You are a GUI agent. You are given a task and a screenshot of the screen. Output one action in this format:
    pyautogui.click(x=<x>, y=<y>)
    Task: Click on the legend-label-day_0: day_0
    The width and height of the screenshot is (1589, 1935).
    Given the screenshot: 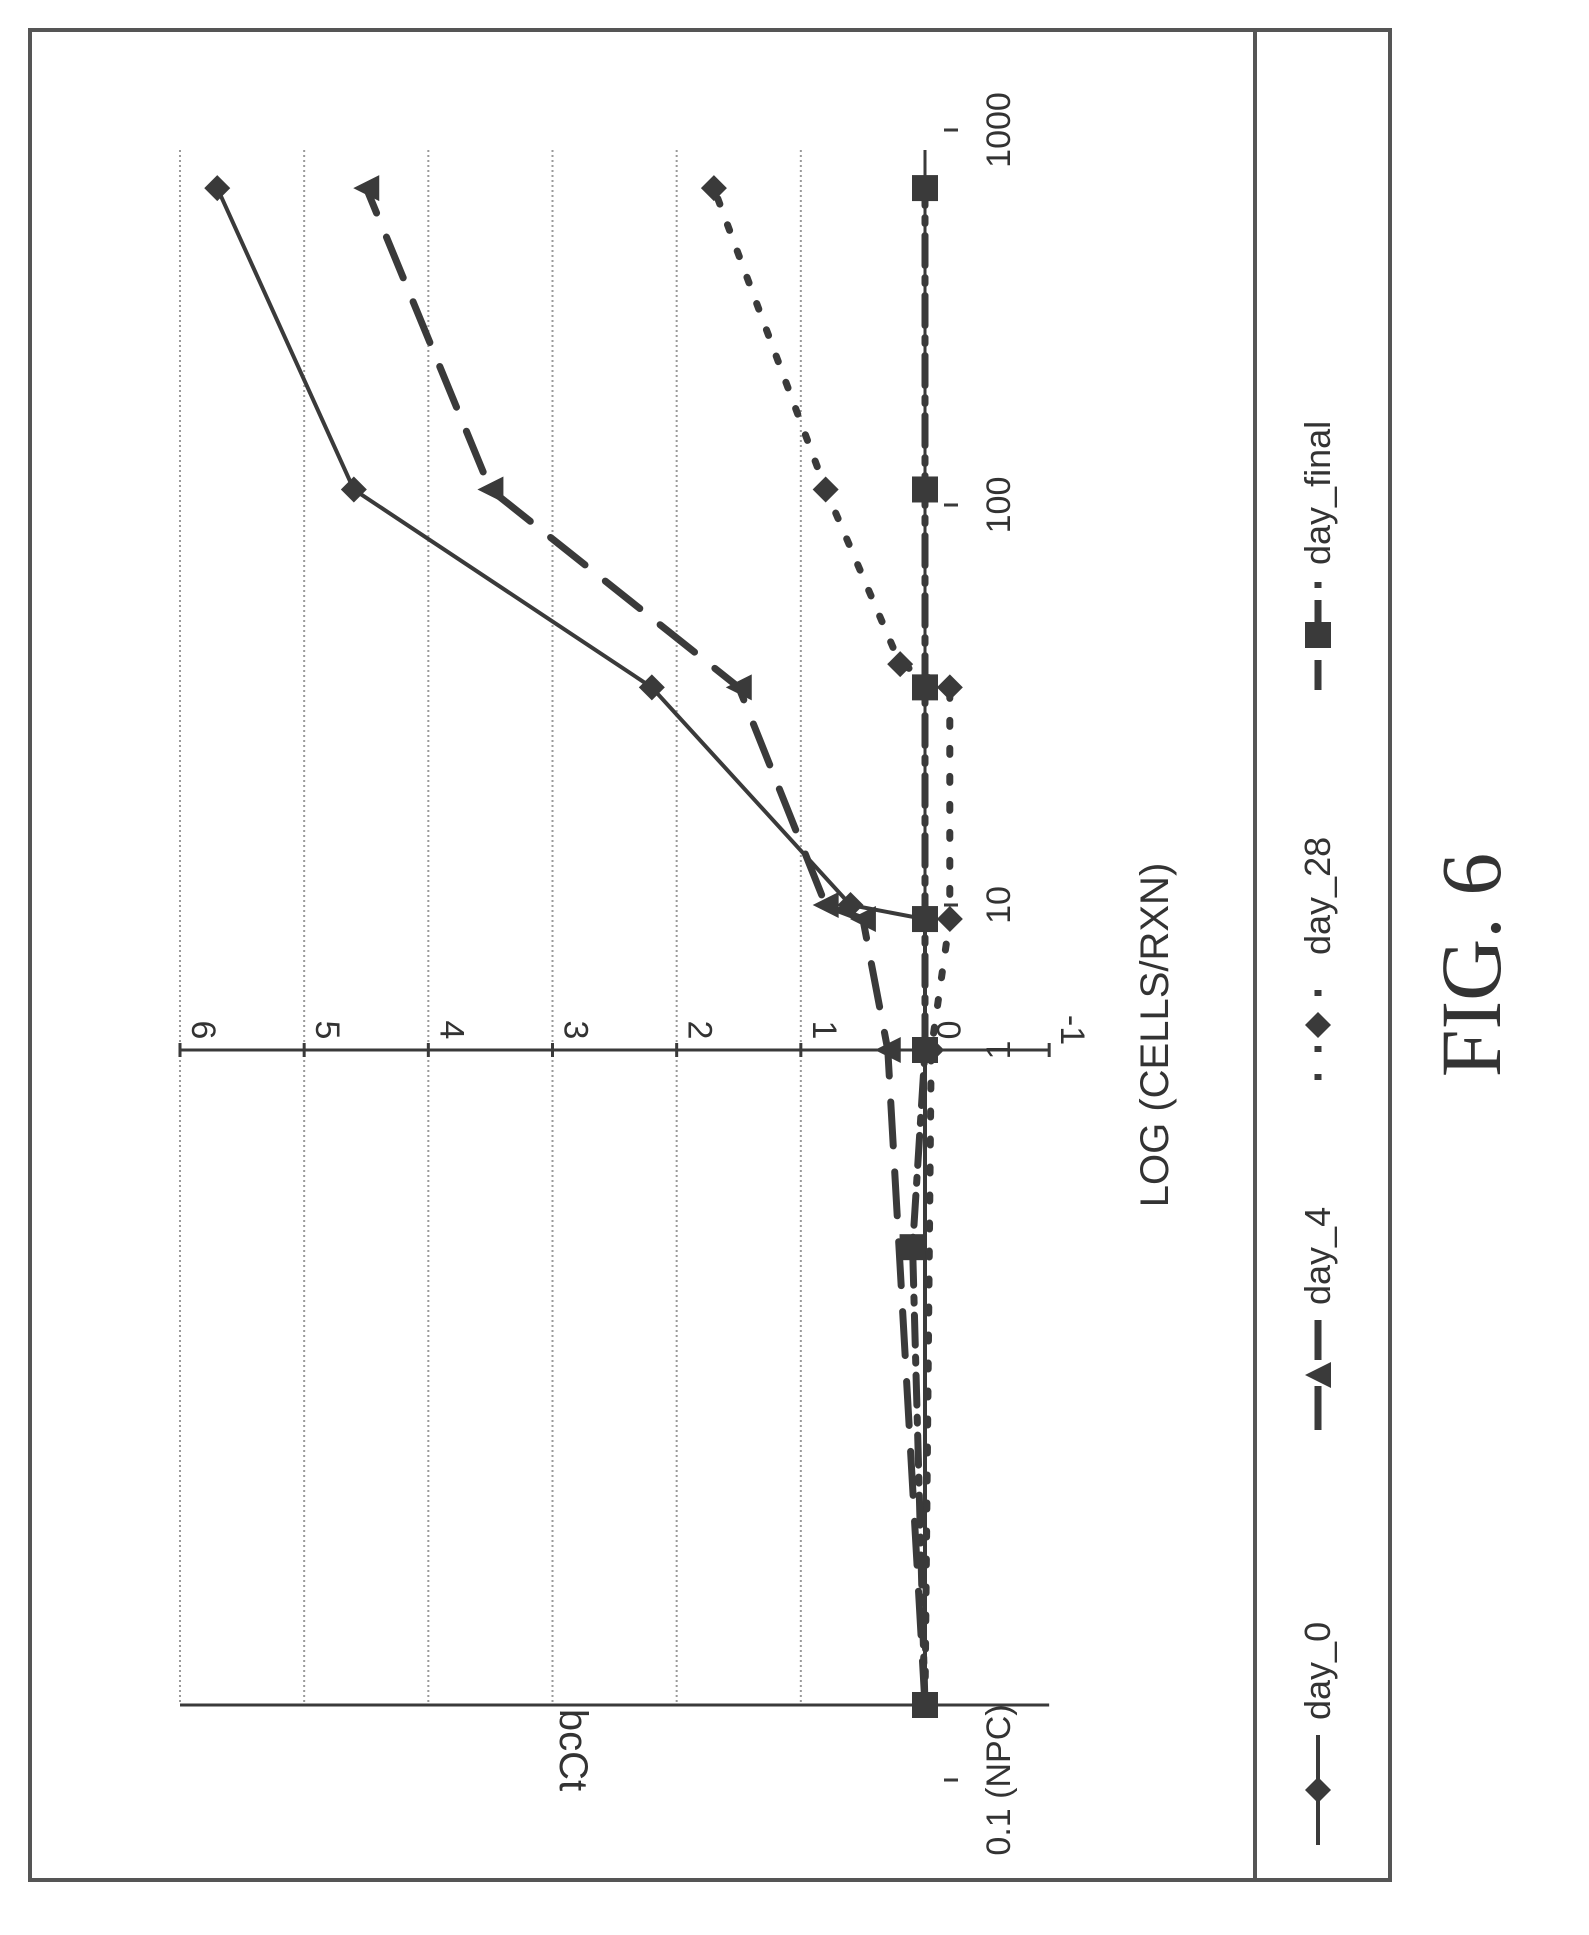 What is the action you would take?
    pyautogui.click(x=1317, y=1671)
    